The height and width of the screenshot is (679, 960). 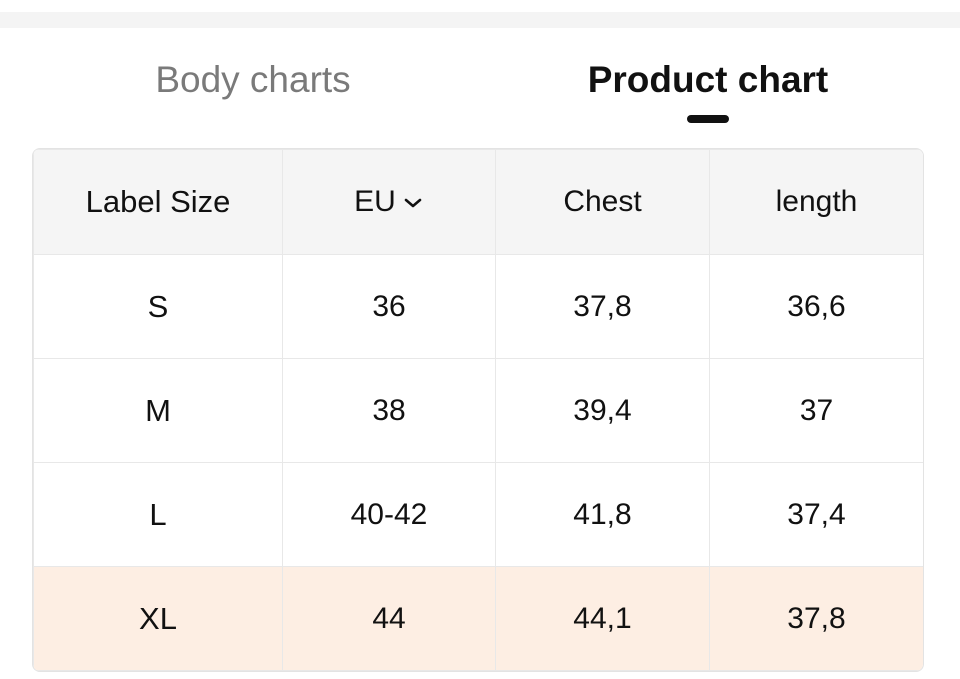 What do you see at coordinates (389, 306) in the screenshot?
I see `table-cell: 36` at bounding box center [389, 306].